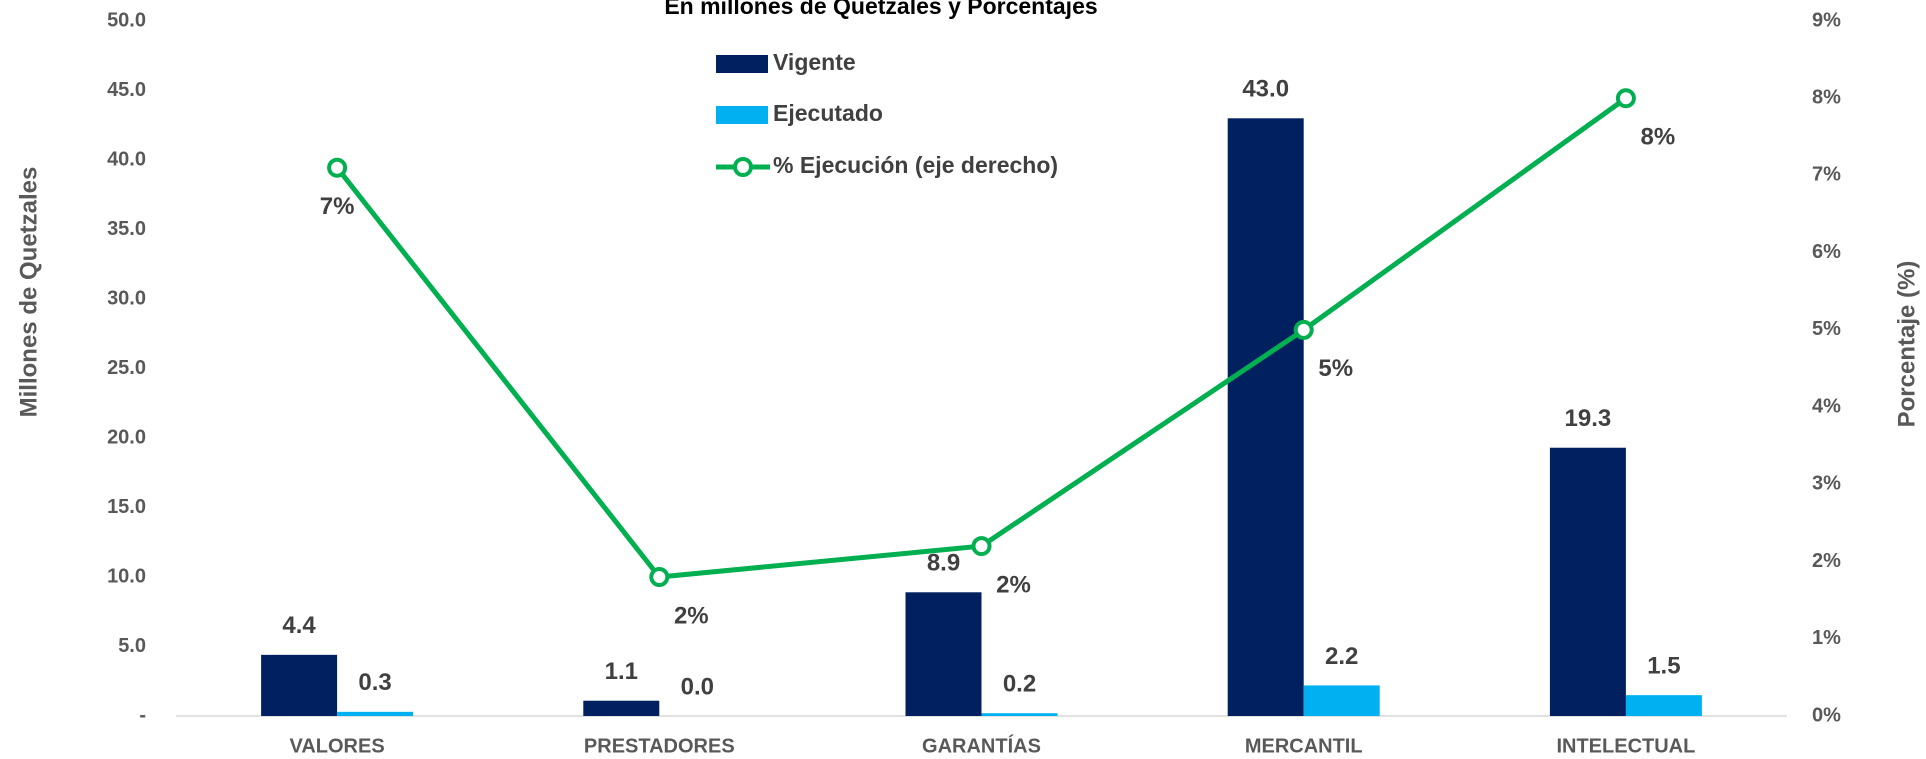 This screenshot has height=759, width=1926. Describe the element at coordinates (1826, 484) in the screenshot. I see `y2-tick-label: 3%` at that location.